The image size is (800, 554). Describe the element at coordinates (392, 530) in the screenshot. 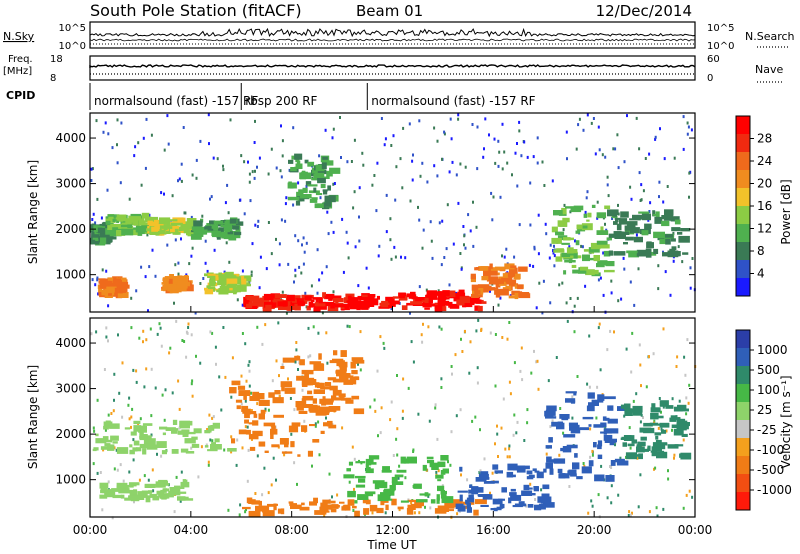

I see `x-tick-label: 12:00` at that location.